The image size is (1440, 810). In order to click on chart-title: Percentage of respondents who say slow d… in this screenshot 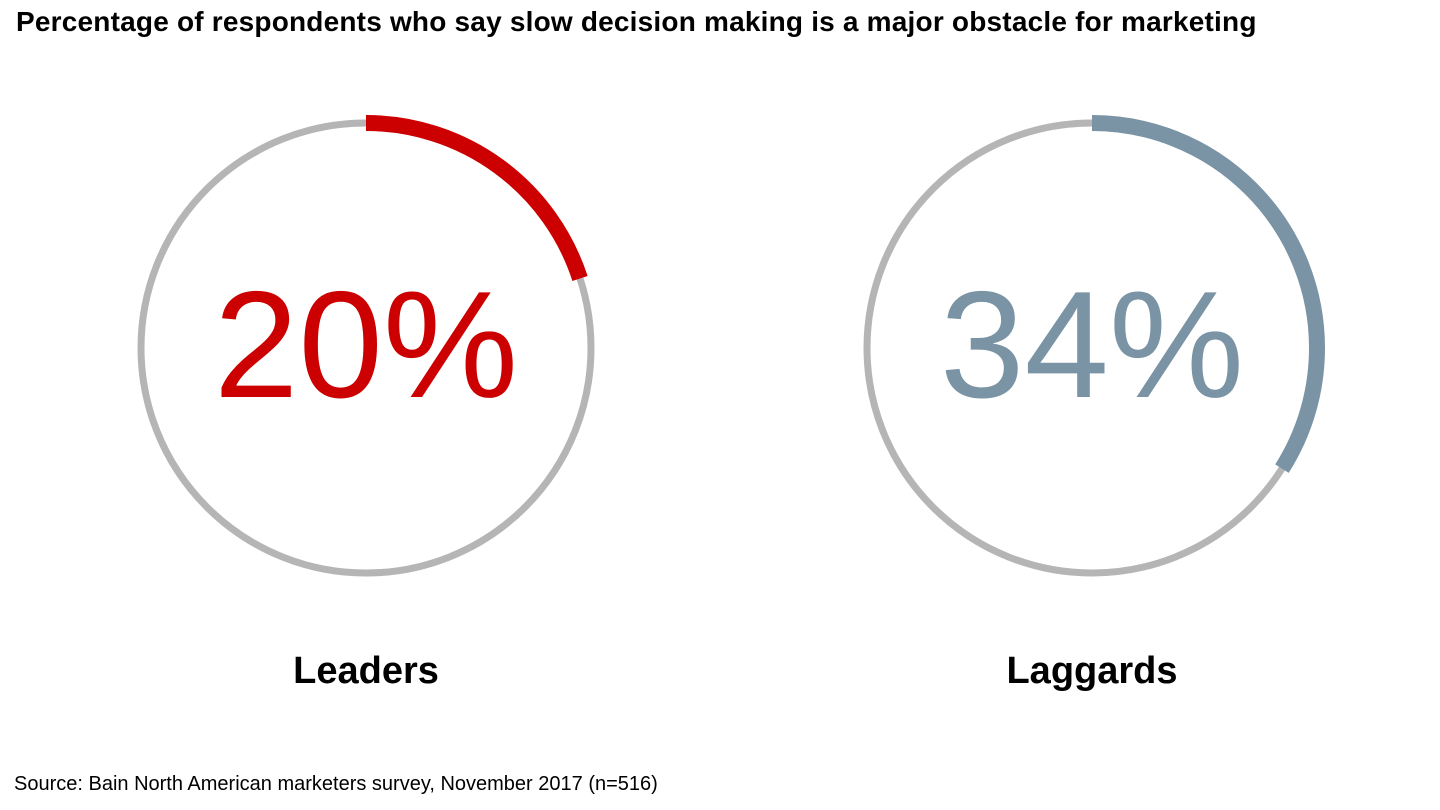, I will do `click(636, 21)`.